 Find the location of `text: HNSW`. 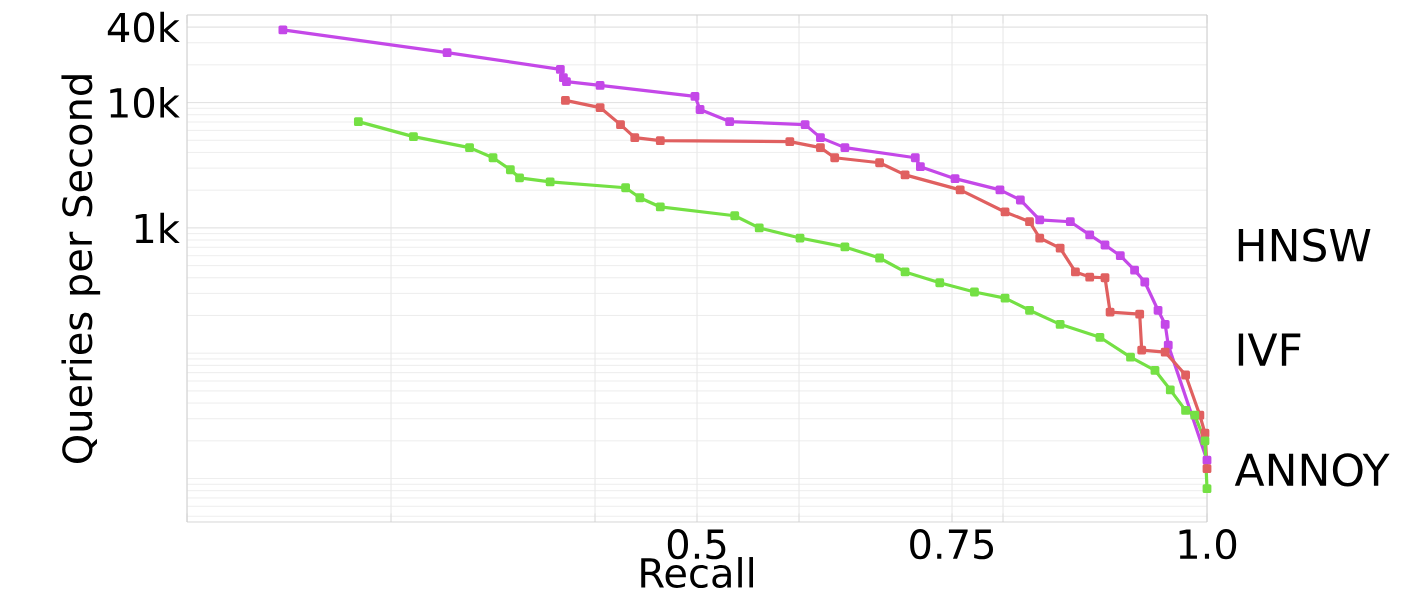

text: HNSW is located at coordinates (1304, 245).